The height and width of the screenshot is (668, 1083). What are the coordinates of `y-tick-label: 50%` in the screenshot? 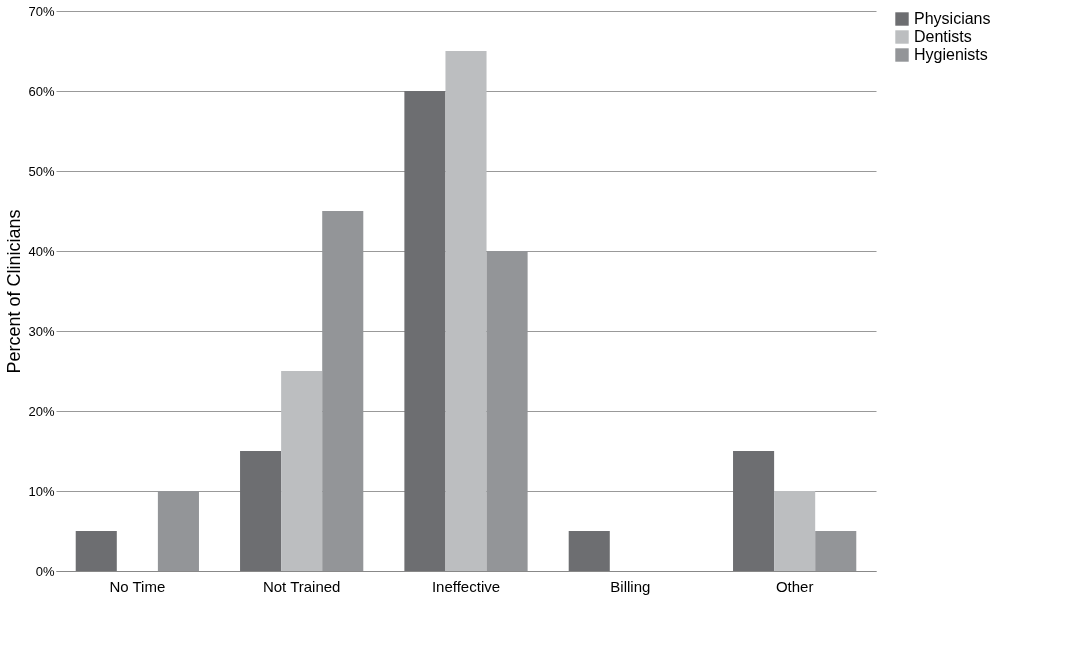 It's located at (41, 171).